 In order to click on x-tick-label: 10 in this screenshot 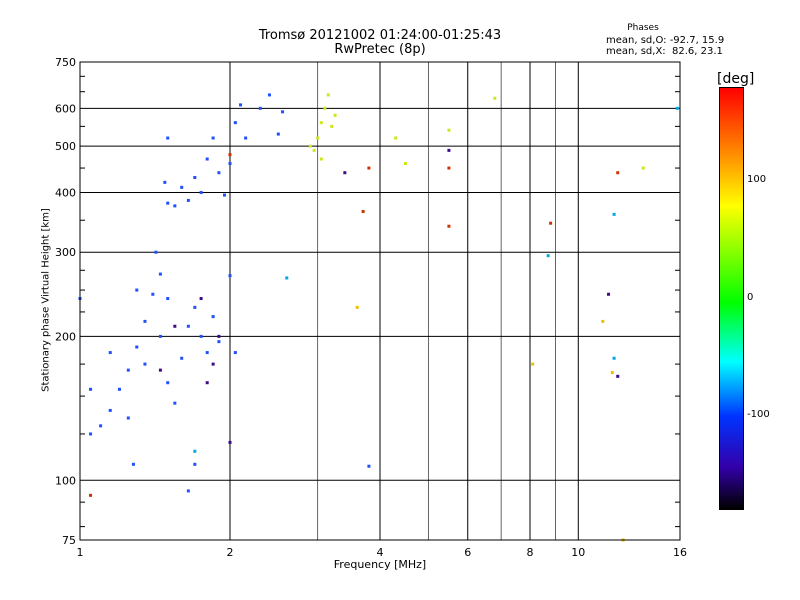, I will do `click(578, 552)`.